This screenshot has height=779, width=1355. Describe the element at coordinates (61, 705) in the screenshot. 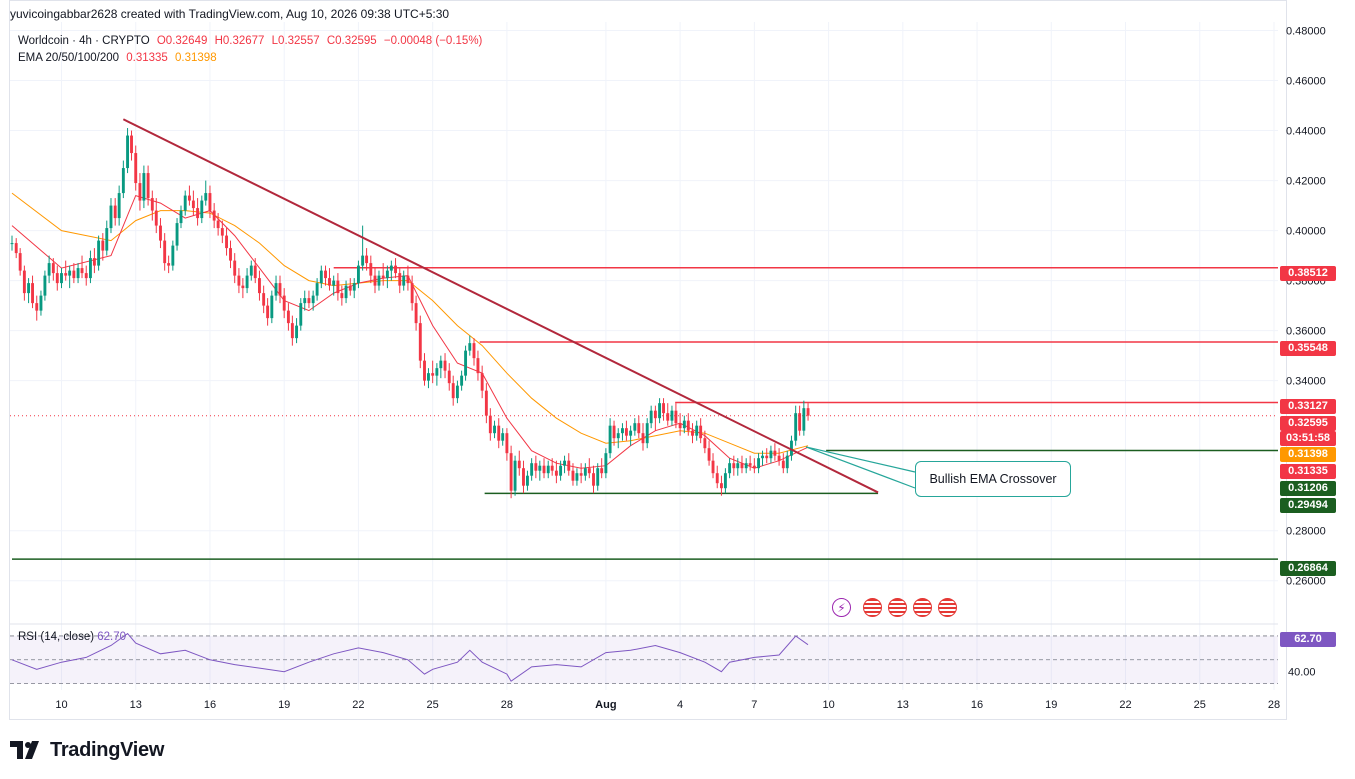

I see `x-axis-tick-label: 10` at that location.